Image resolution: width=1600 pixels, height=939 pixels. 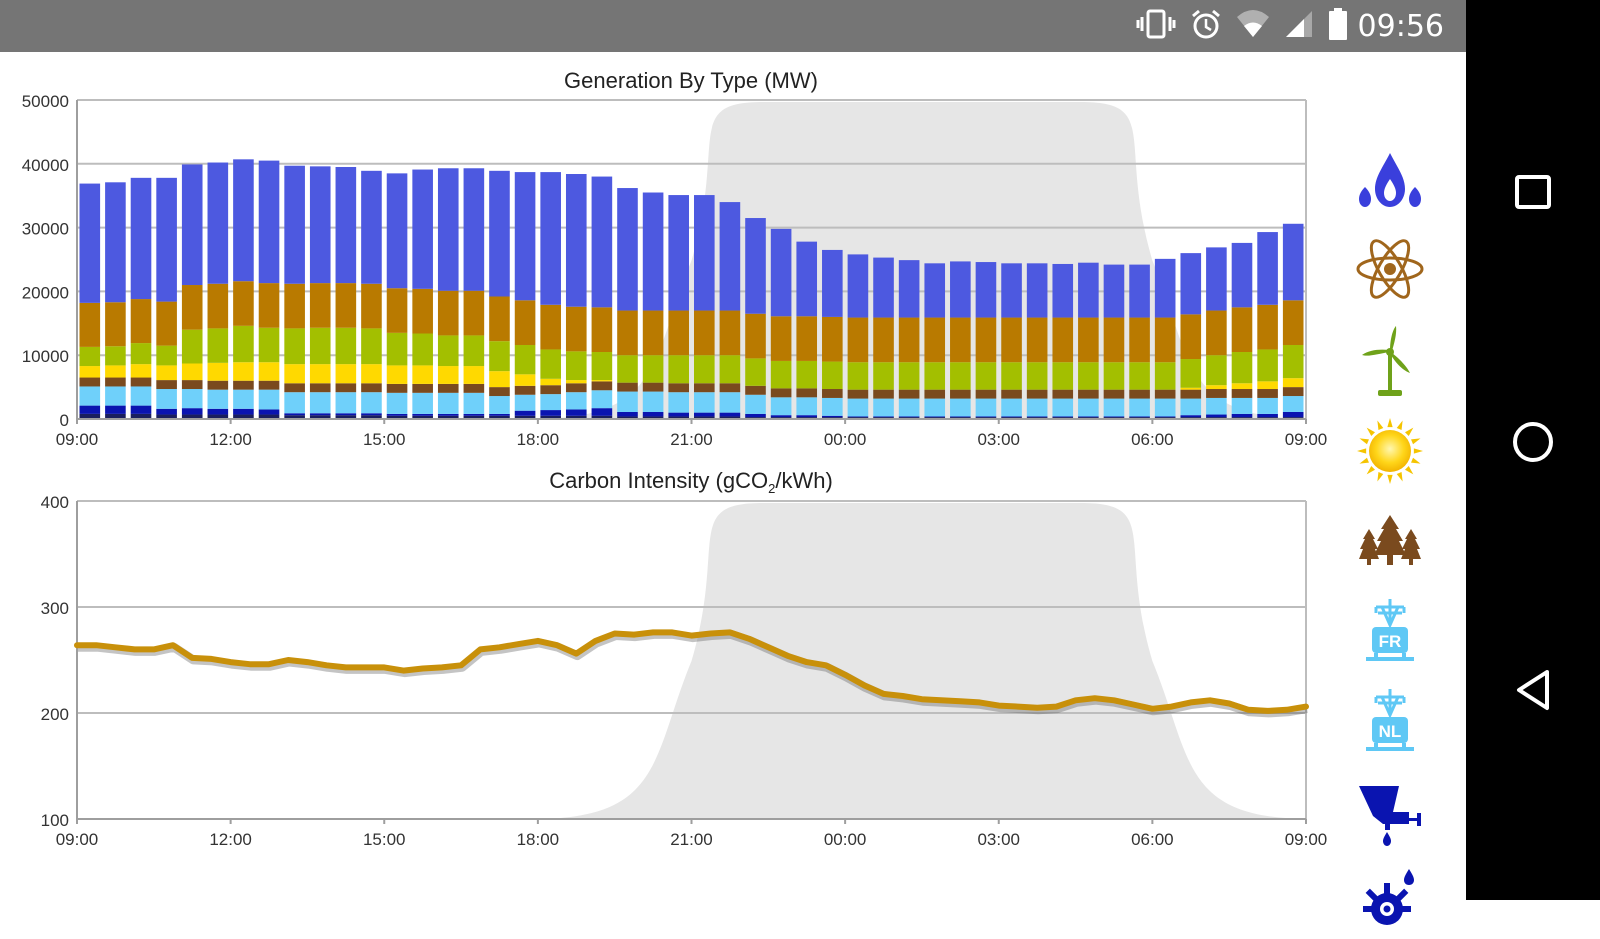 I want to click on ci-title-prefix: Carbon Intensity (gCO, so click(x=658, y=480).